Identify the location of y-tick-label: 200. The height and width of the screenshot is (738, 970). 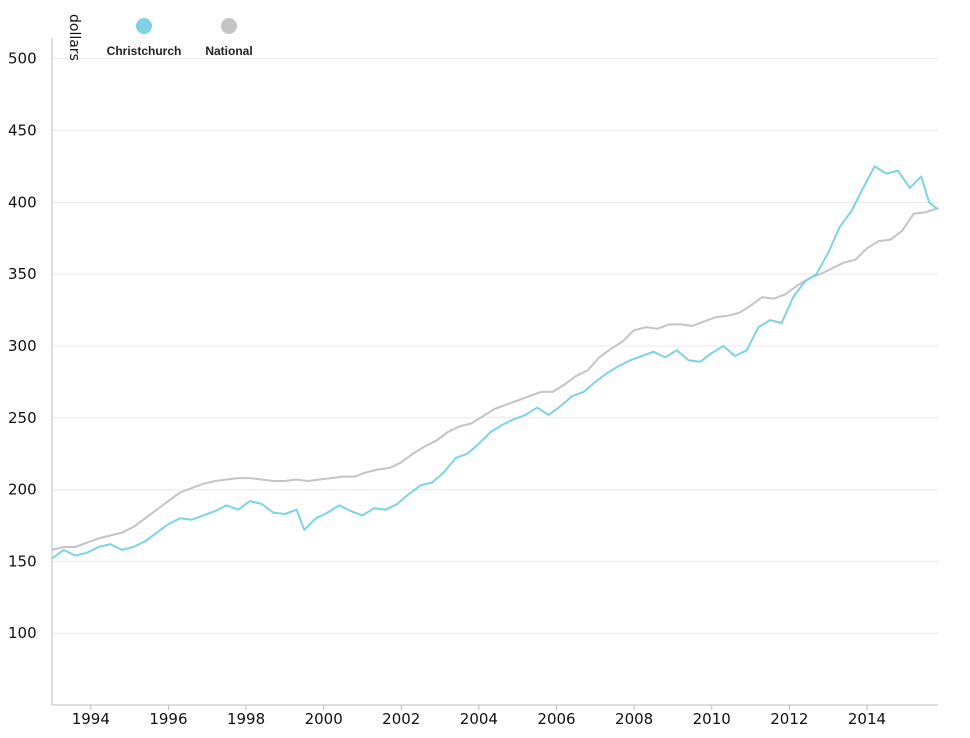
(22, 490).